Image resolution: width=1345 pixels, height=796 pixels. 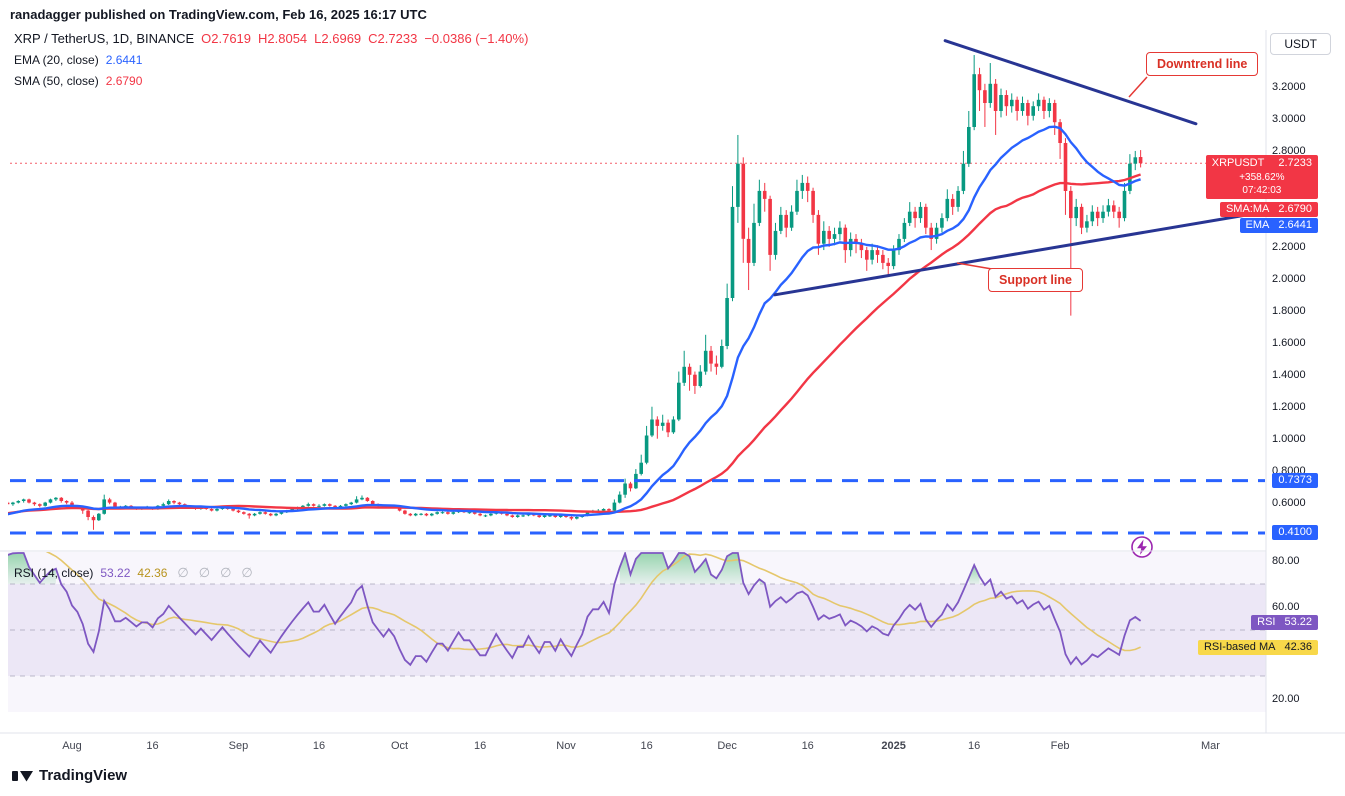 What do you see at coordinates (1289, 246) in the screenshot?
I see `price-tick: 2.2000` at bounding box center [1289, 246].